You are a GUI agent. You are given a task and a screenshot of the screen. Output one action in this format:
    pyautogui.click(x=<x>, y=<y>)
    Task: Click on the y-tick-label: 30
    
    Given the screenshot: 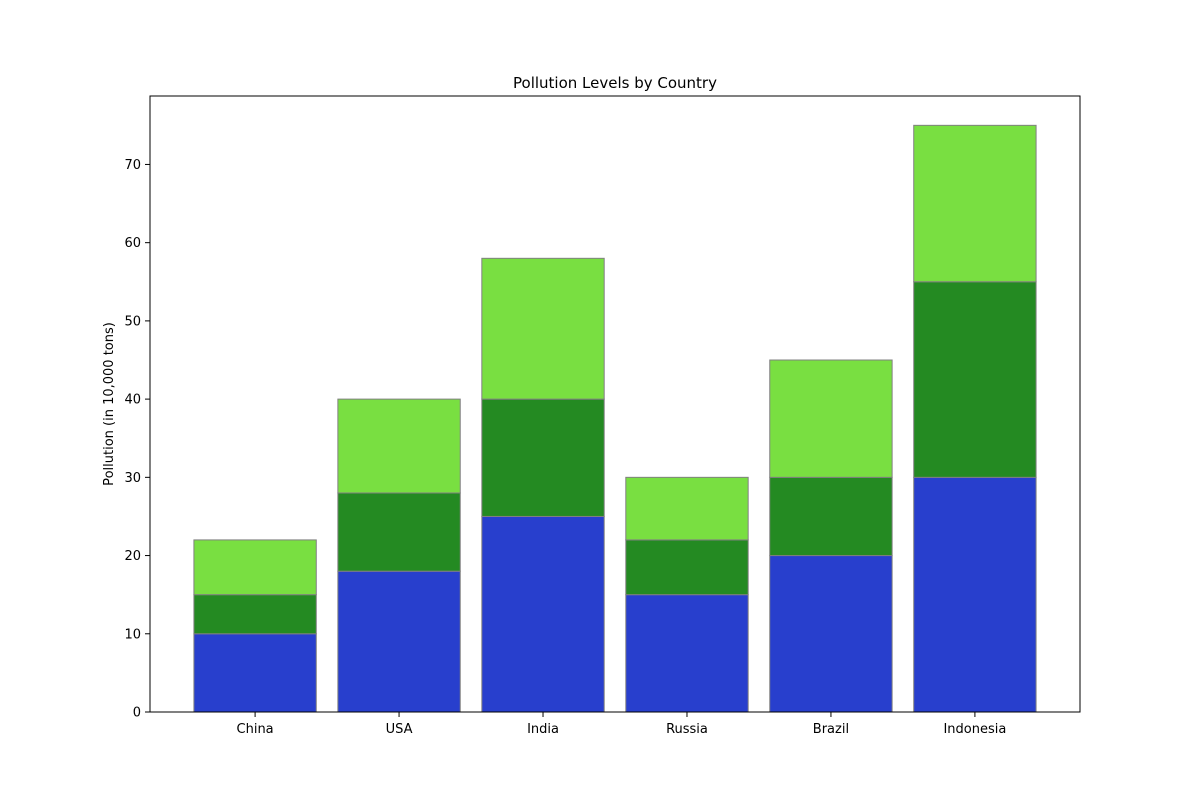 What is the action you would take?
    pyautogui.click(x=132, y=478)
    